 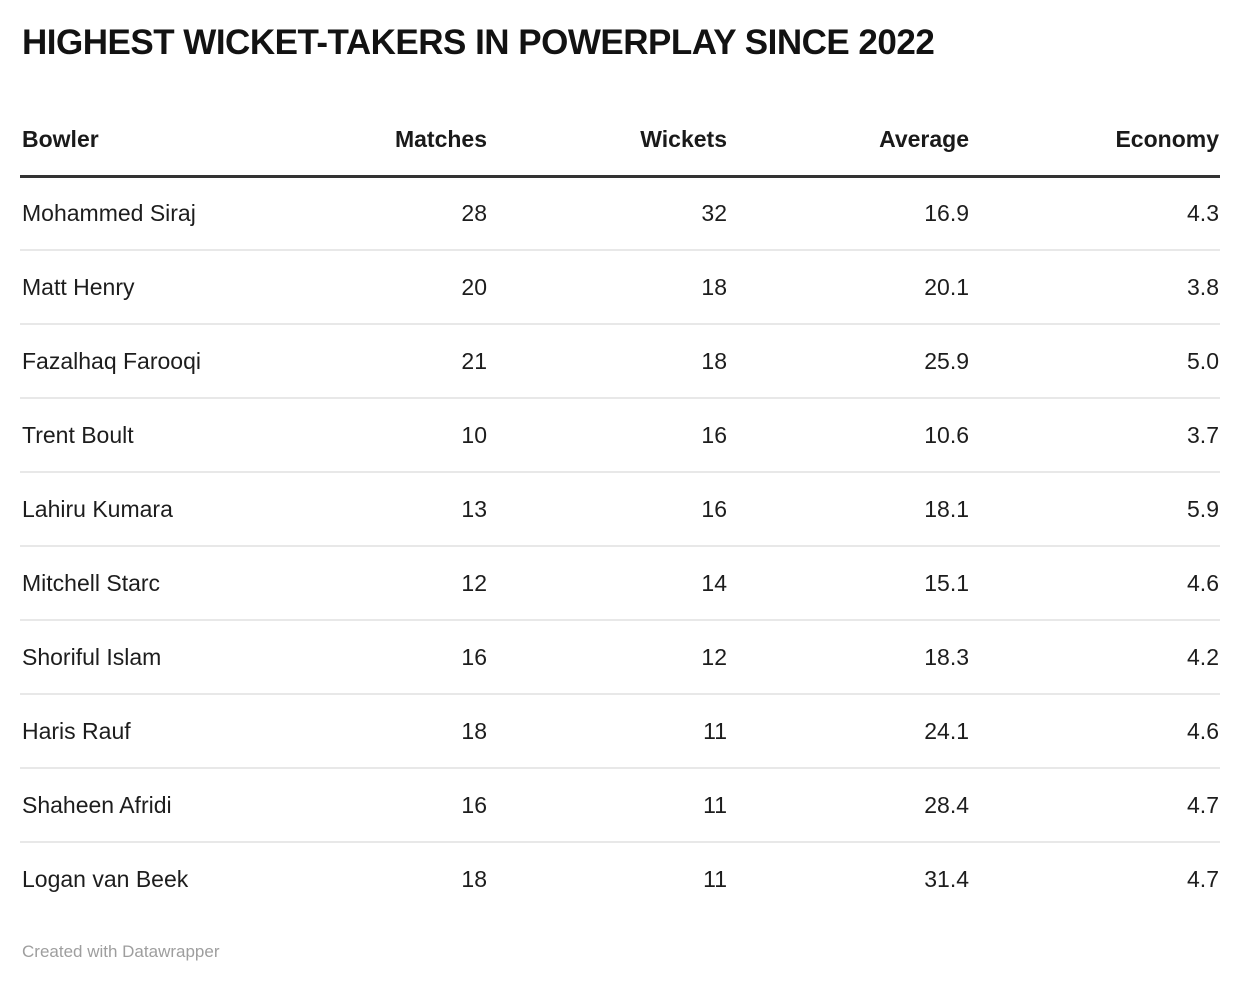 What do you see at coordinates (849, 582) in the screenshot?
I see `cell-average: 15.1` at bounding box center [849, 582].